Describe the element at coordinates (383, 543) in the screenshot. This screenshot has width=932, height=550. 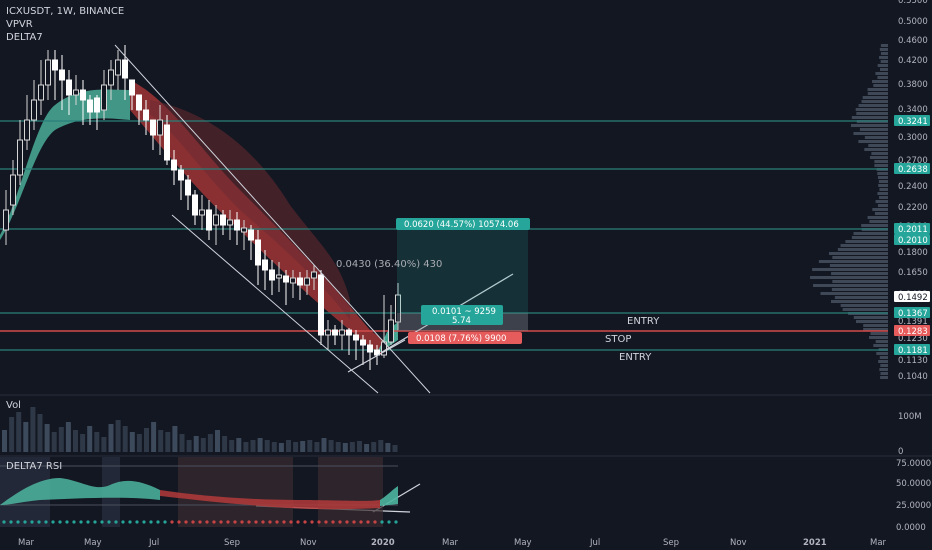
I see `time-axis-label: 2020` at that location.